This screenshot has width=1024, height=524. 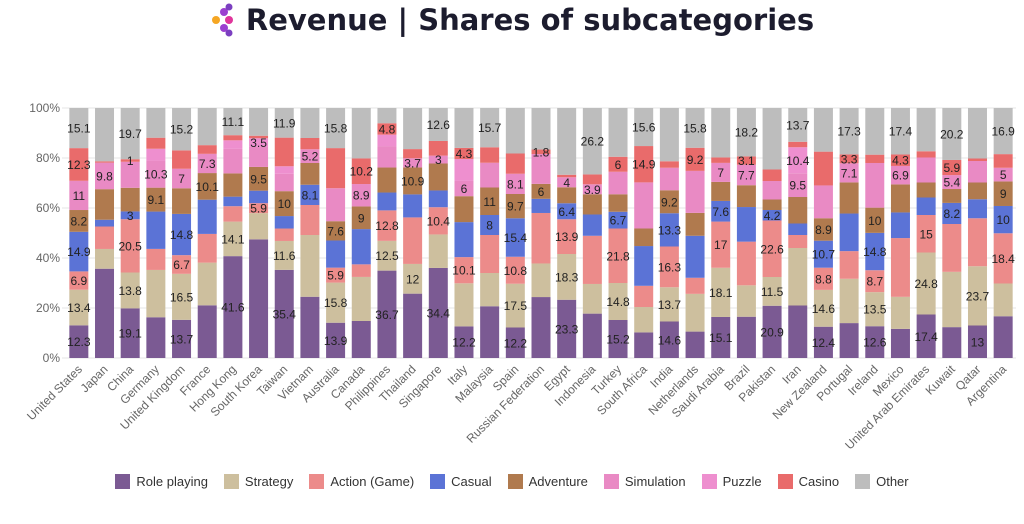 What do you see at coordinates (731, 481) in the screenshot?
I see `legend-item: Puzzle` at bounding box center [731, 481].